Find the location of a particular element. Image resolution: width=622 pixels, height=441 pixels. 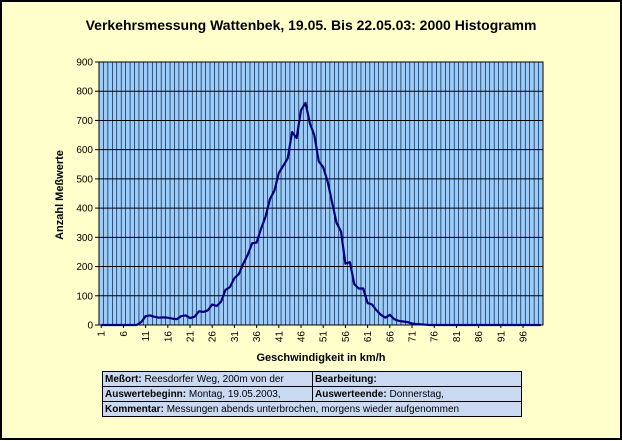

y-tick-label: 900 is located at coordinates (84, 63).